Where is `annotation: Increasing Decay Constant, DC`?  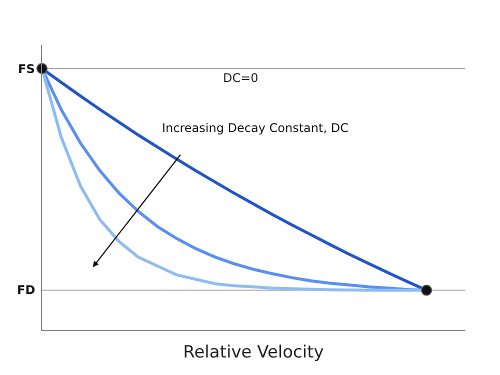
annotation: Increasing Decay Constant, DC is located at coordinates (255, 128).